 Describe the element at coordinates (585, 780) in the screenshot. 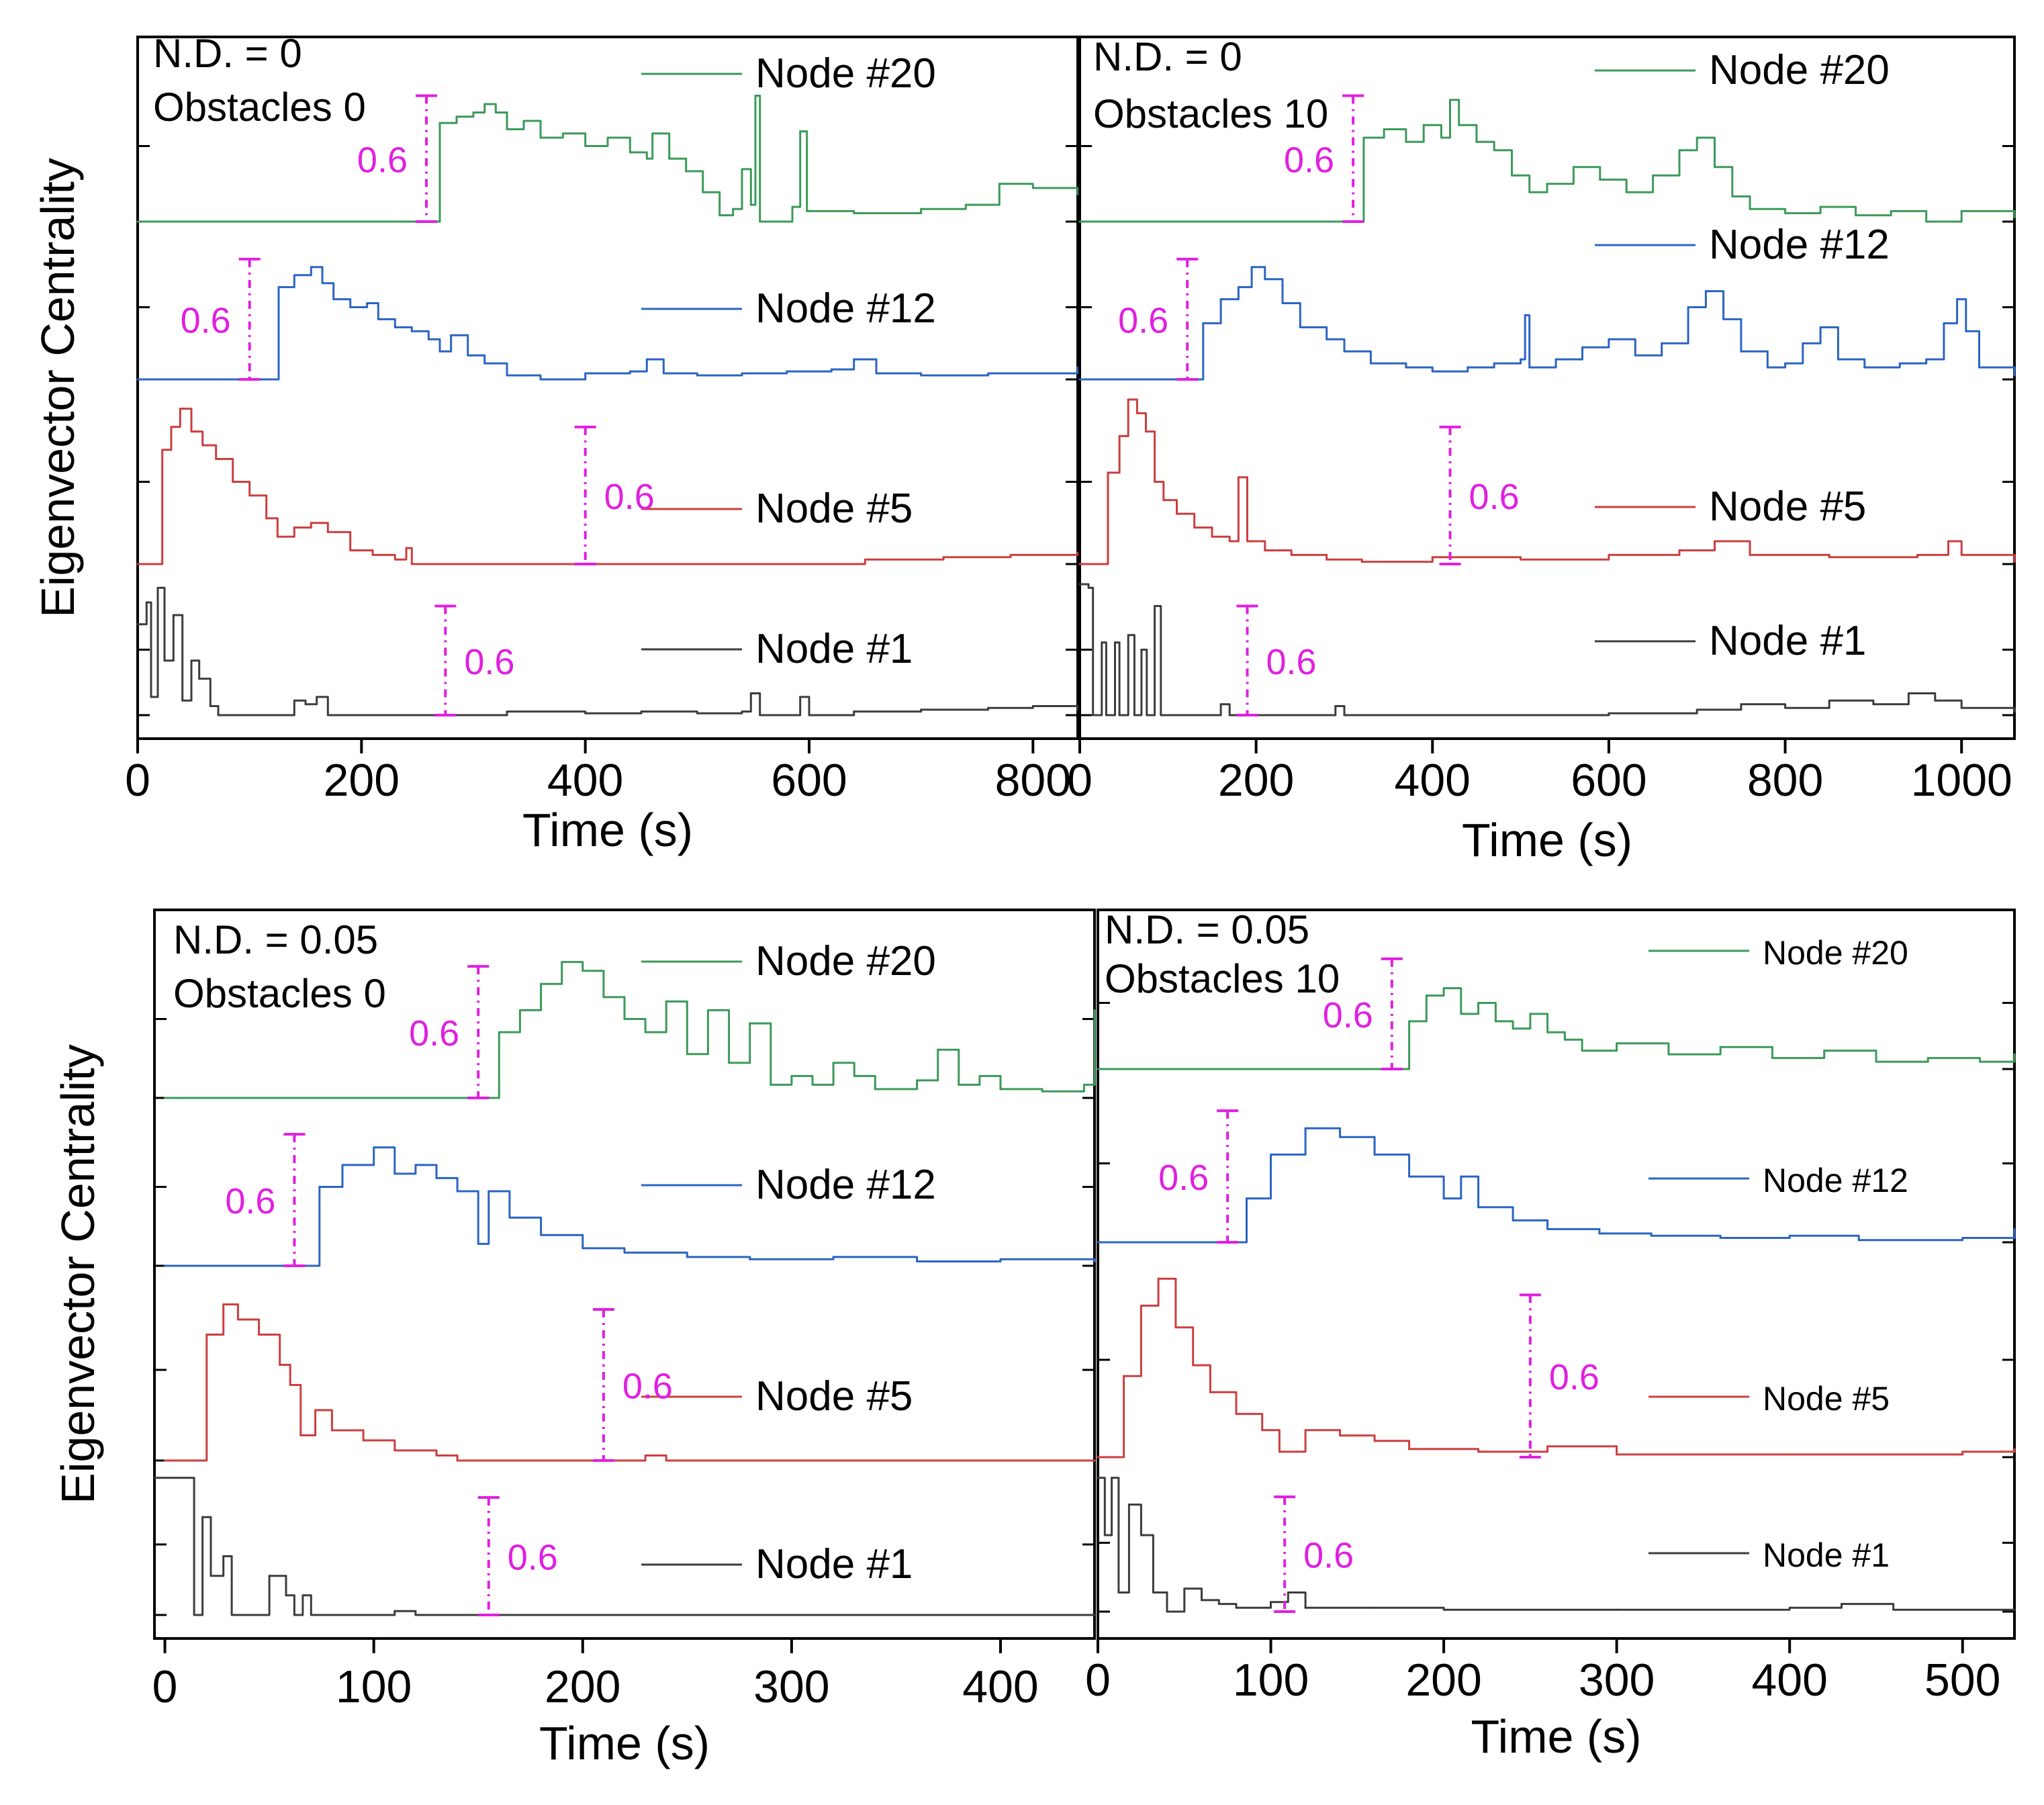

I see `x-tick-label: 400` at that location.